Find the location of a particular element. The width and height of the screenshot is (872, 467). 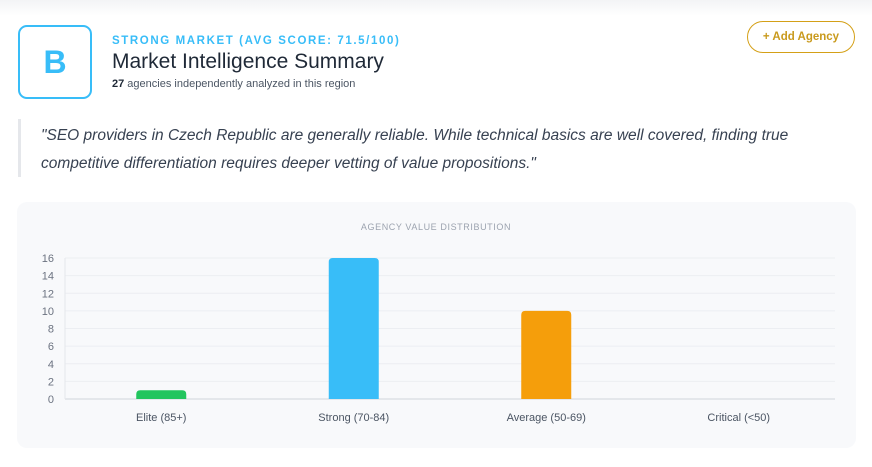

y-tick-label: 4 is located at coordinates (51, 365).